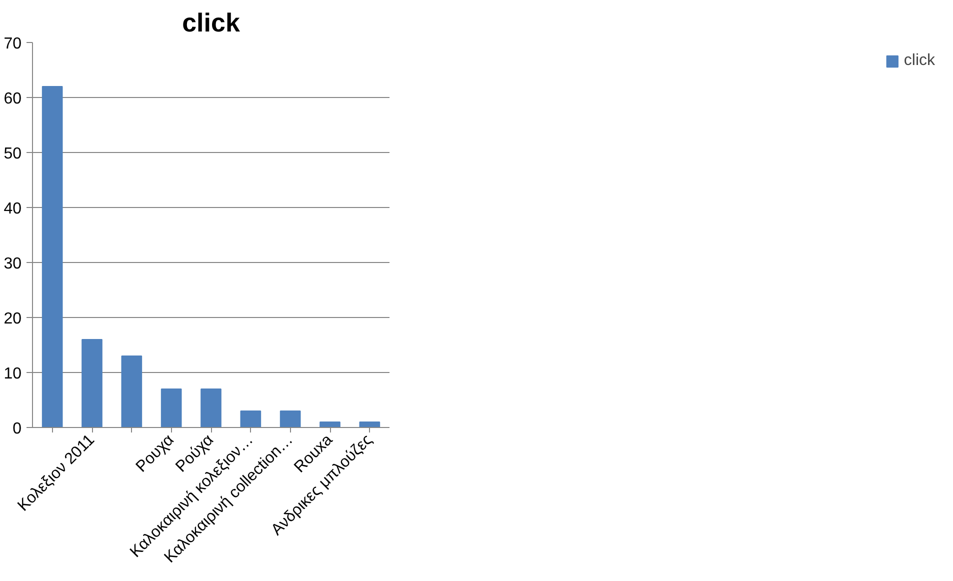 This screenshot has height=581, width=953. I want to click on chart-title: click, so click(211, 23).